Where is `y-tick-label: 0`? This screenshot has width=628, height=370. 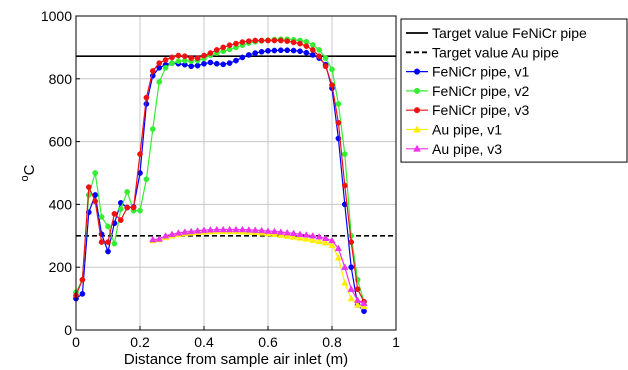 y-tick-label: 0 is located at coordinates (68, 330).